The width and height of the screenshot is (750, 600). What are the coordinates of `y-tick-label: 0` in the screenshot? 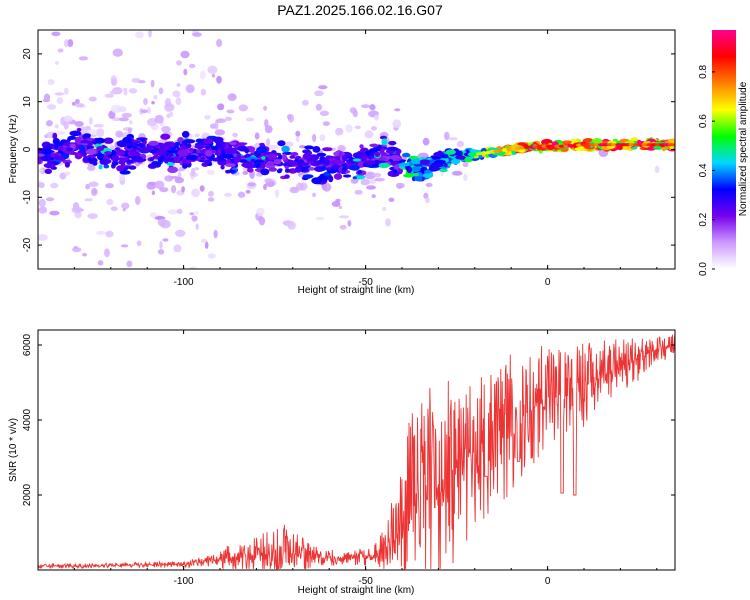 It's located at (27, 149).